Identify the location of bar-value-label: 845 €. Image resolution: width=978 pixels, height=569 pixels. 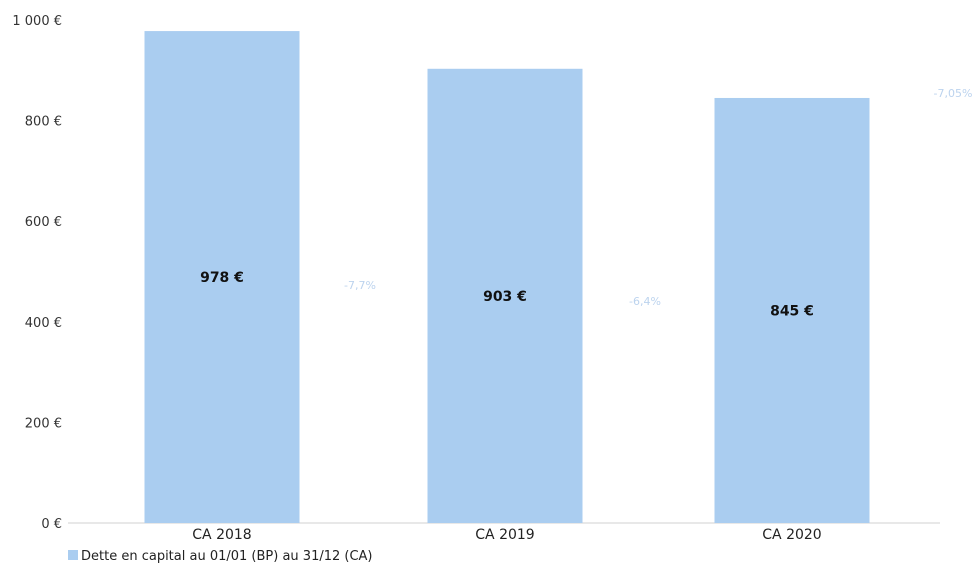
(792, 311).